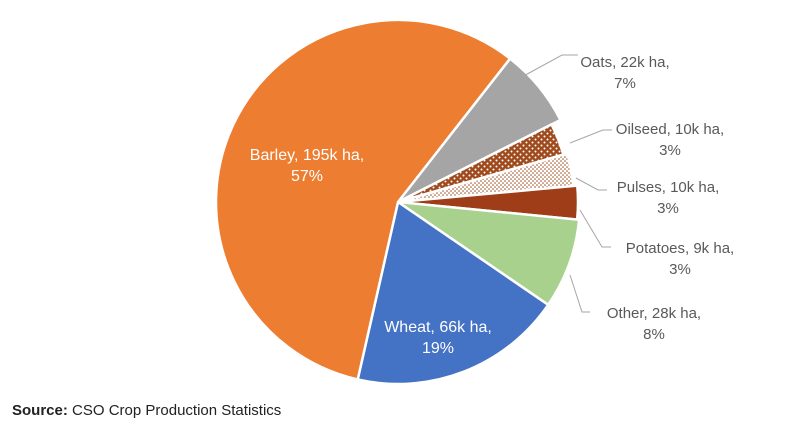  I want to click on leader-line-oats, so click(548, 66).